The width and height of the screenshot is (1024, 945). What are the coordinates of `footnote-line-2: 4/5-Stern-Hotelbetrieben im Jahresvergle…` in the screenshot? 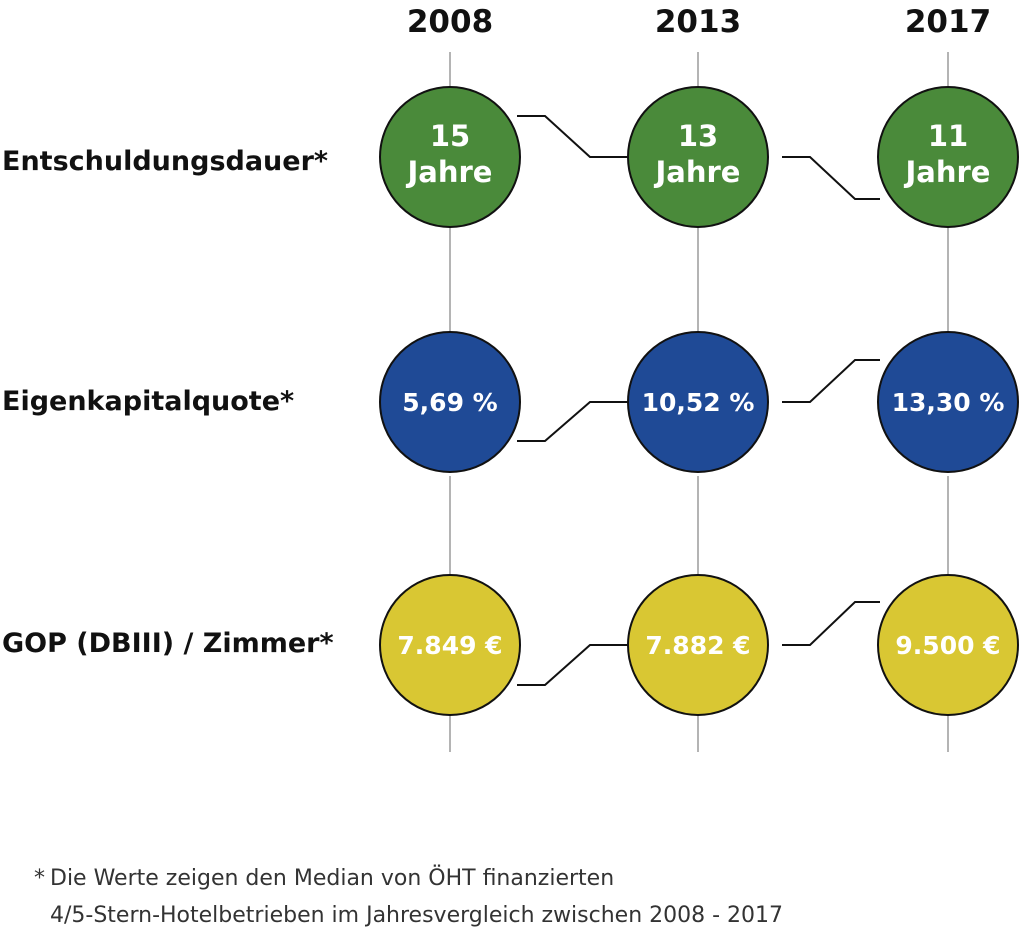 It's located at (416, 915).